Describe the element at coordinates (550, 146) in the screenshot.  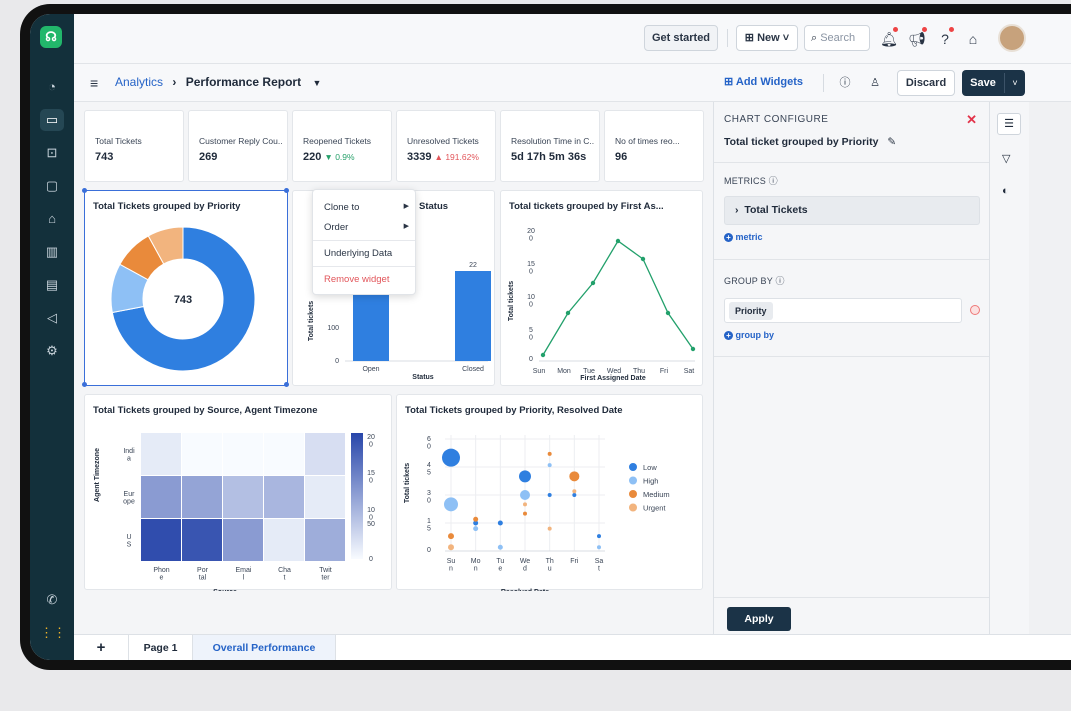
I see `kpi-card-resolution-time: Resolution Time in C.. 5d 17h 5m 36s` at that location.